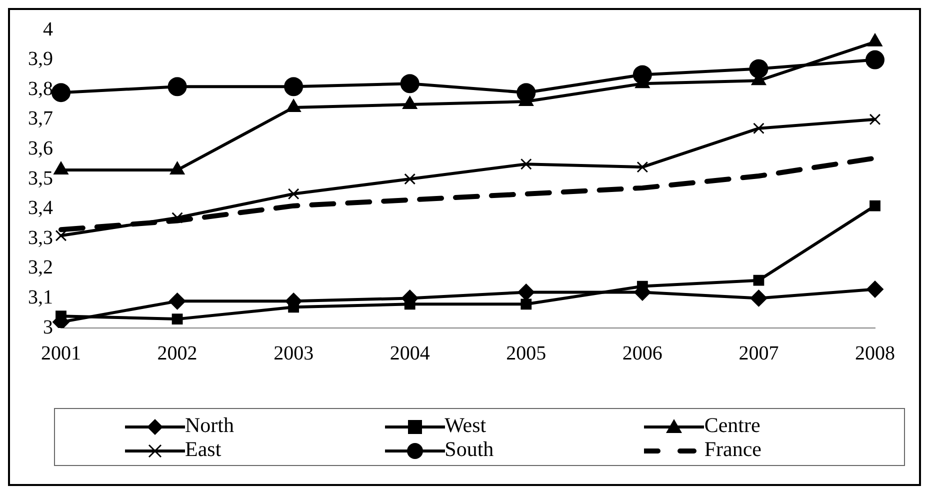 The image size is (927, 492). Describe the element at coordinates (40, 237) in the screenshot. I see `y-tick-label: 3,3` at that location.